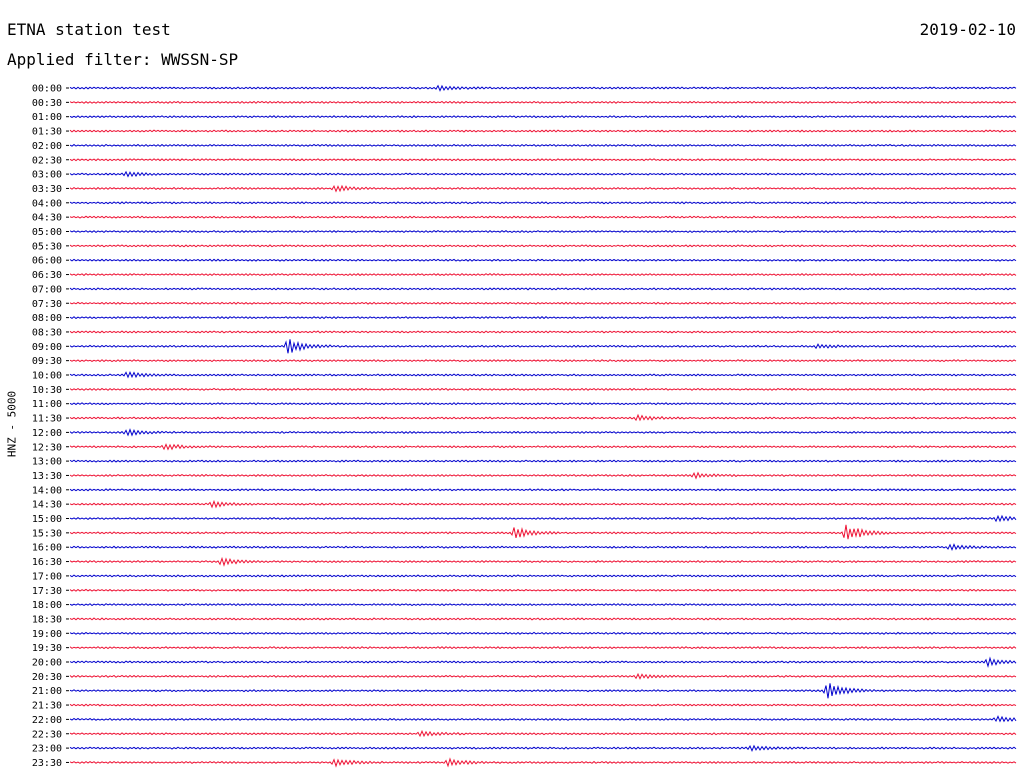 This screenshot has height=780, width=1024. I want to click on time-tick-label: 09:30, so click(47, 361).